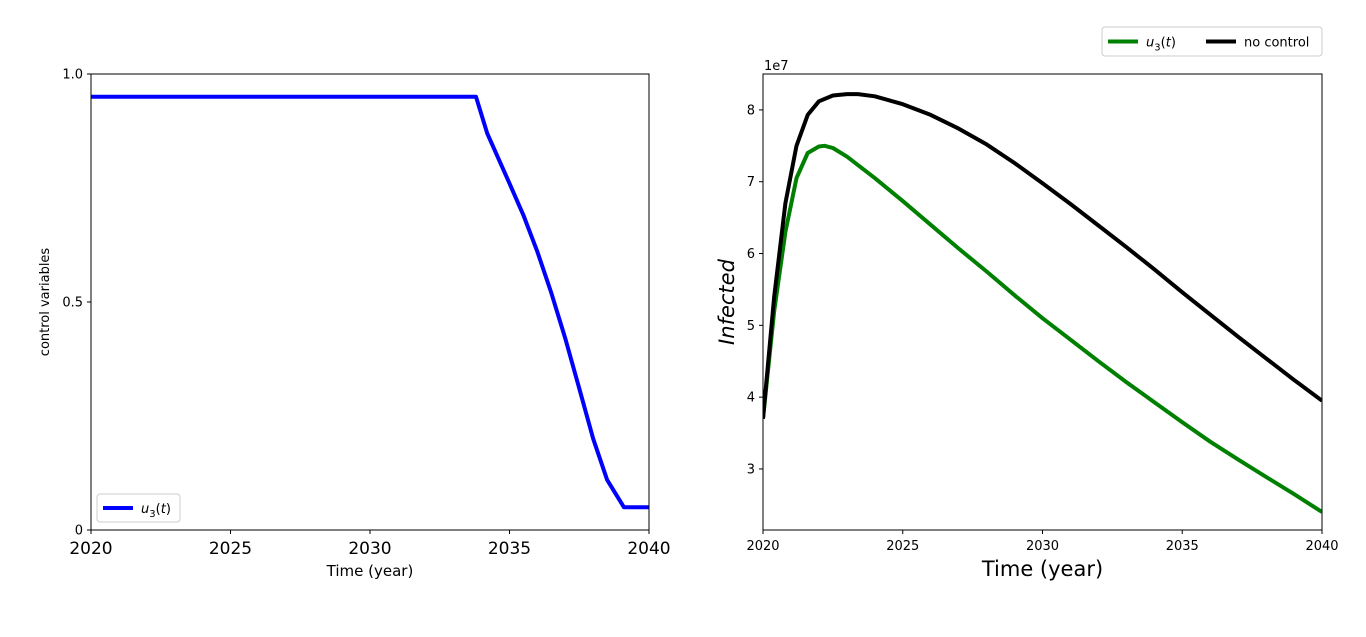 This screenshot has height=637, width=1366. What do you see at coordinates (751, 398) in the screenshot?
I see `y-tick-label: 4` at bounding box center [751, 398].